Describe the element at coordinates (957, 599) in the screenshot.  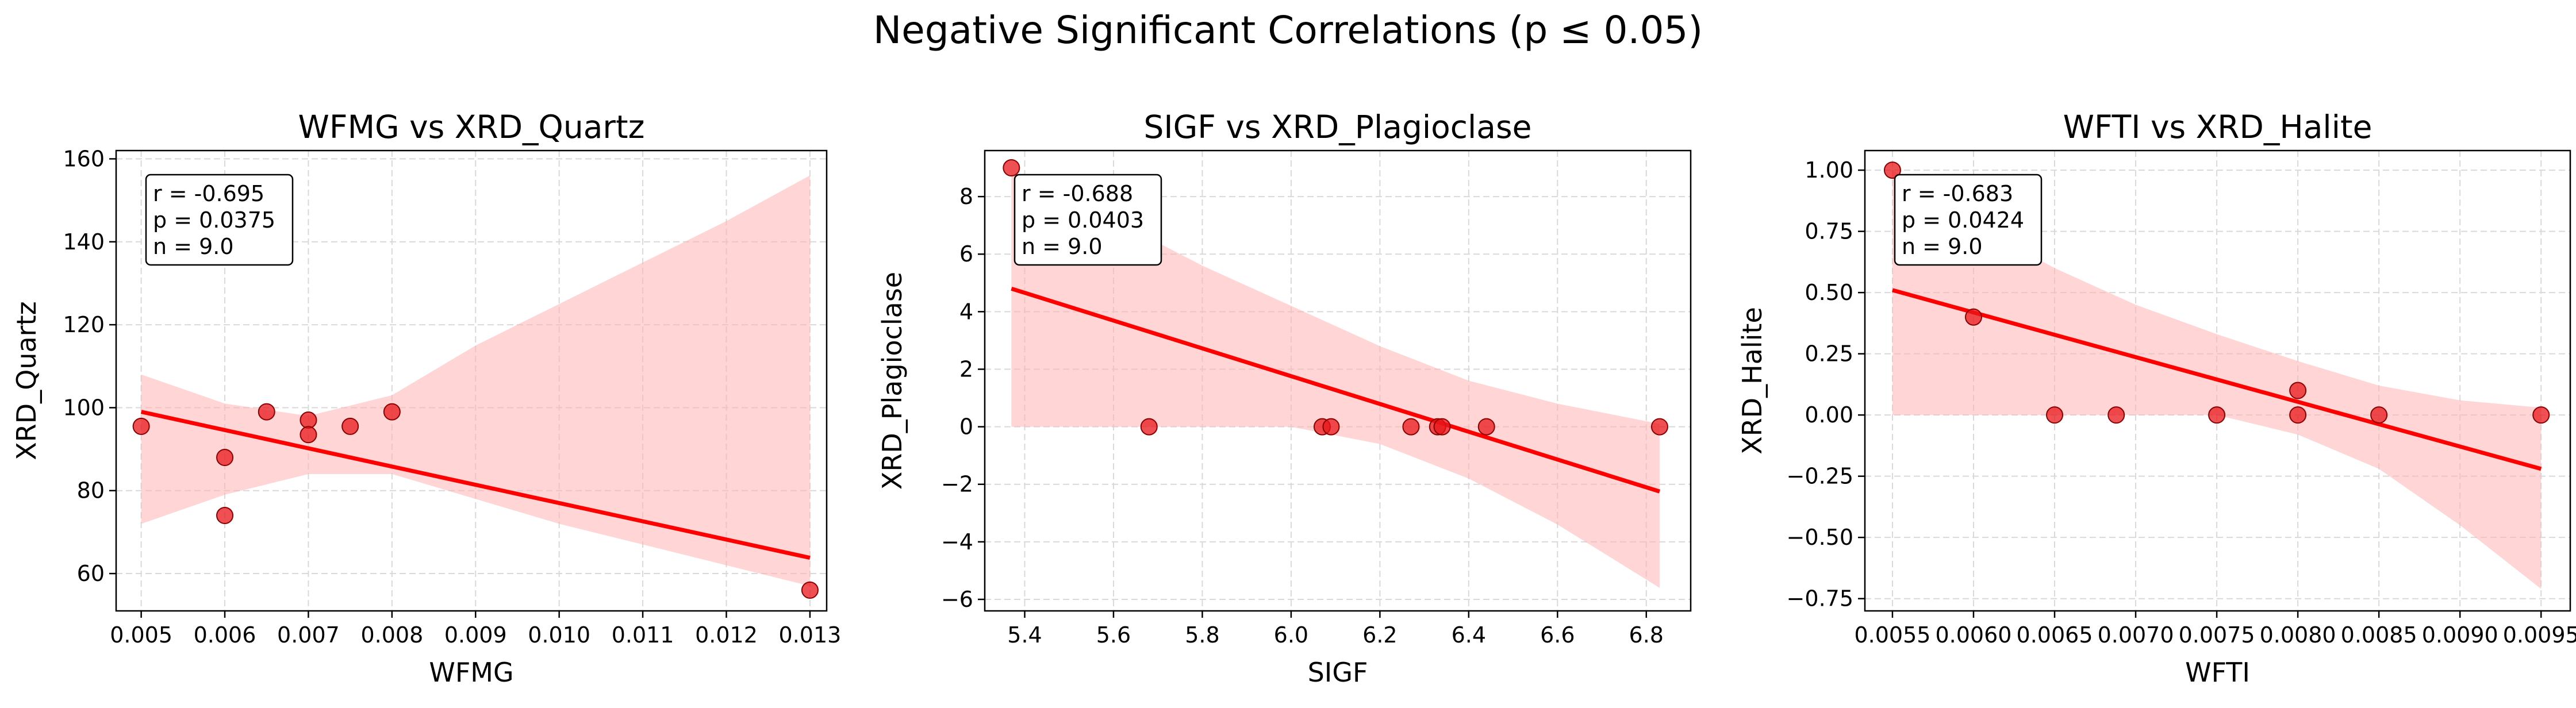
I see `y-tick-label: −6` at that location.